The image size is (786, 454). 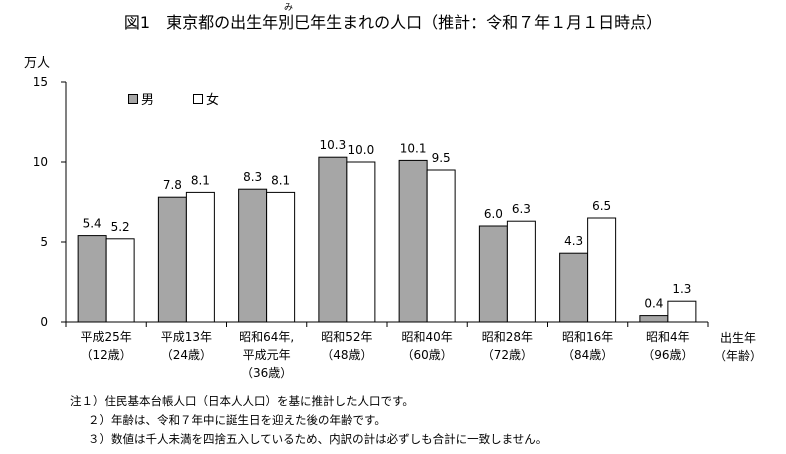 I want to click on x-tick-label: 平成13年, so click(x=186, y=337).